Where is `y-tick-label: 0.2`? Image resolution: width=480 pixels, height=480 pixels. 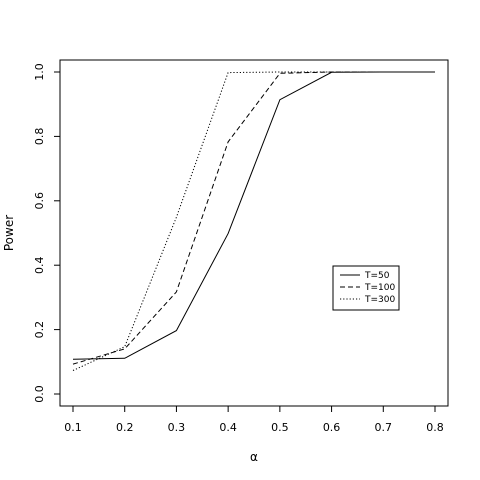
y-tick-label: 0.2 is located at coordinates (39, 330).